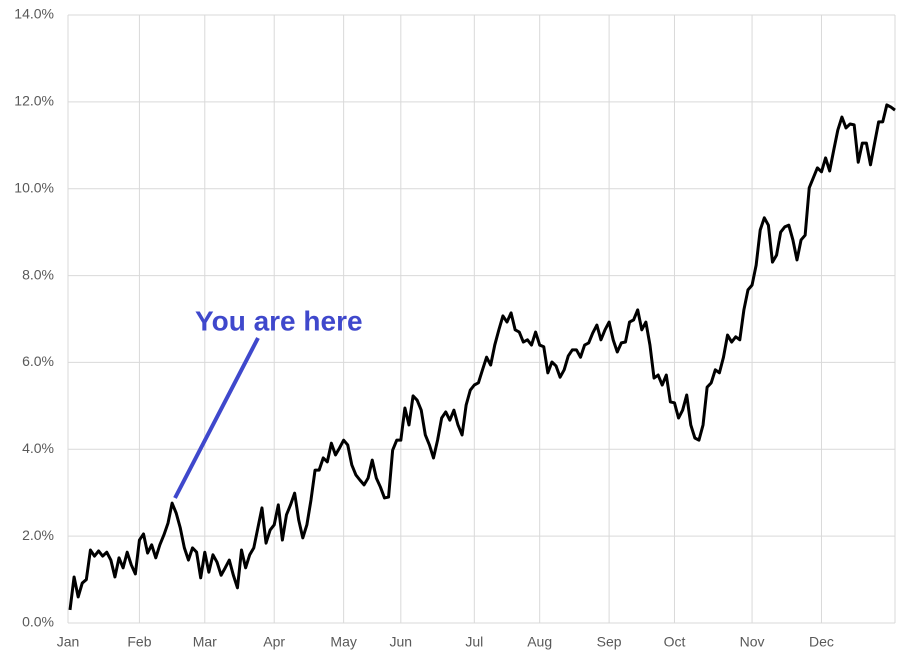 This screenshot has height=661, width=910. I want to click on x-tick-label: Aug, so click(539, 642).